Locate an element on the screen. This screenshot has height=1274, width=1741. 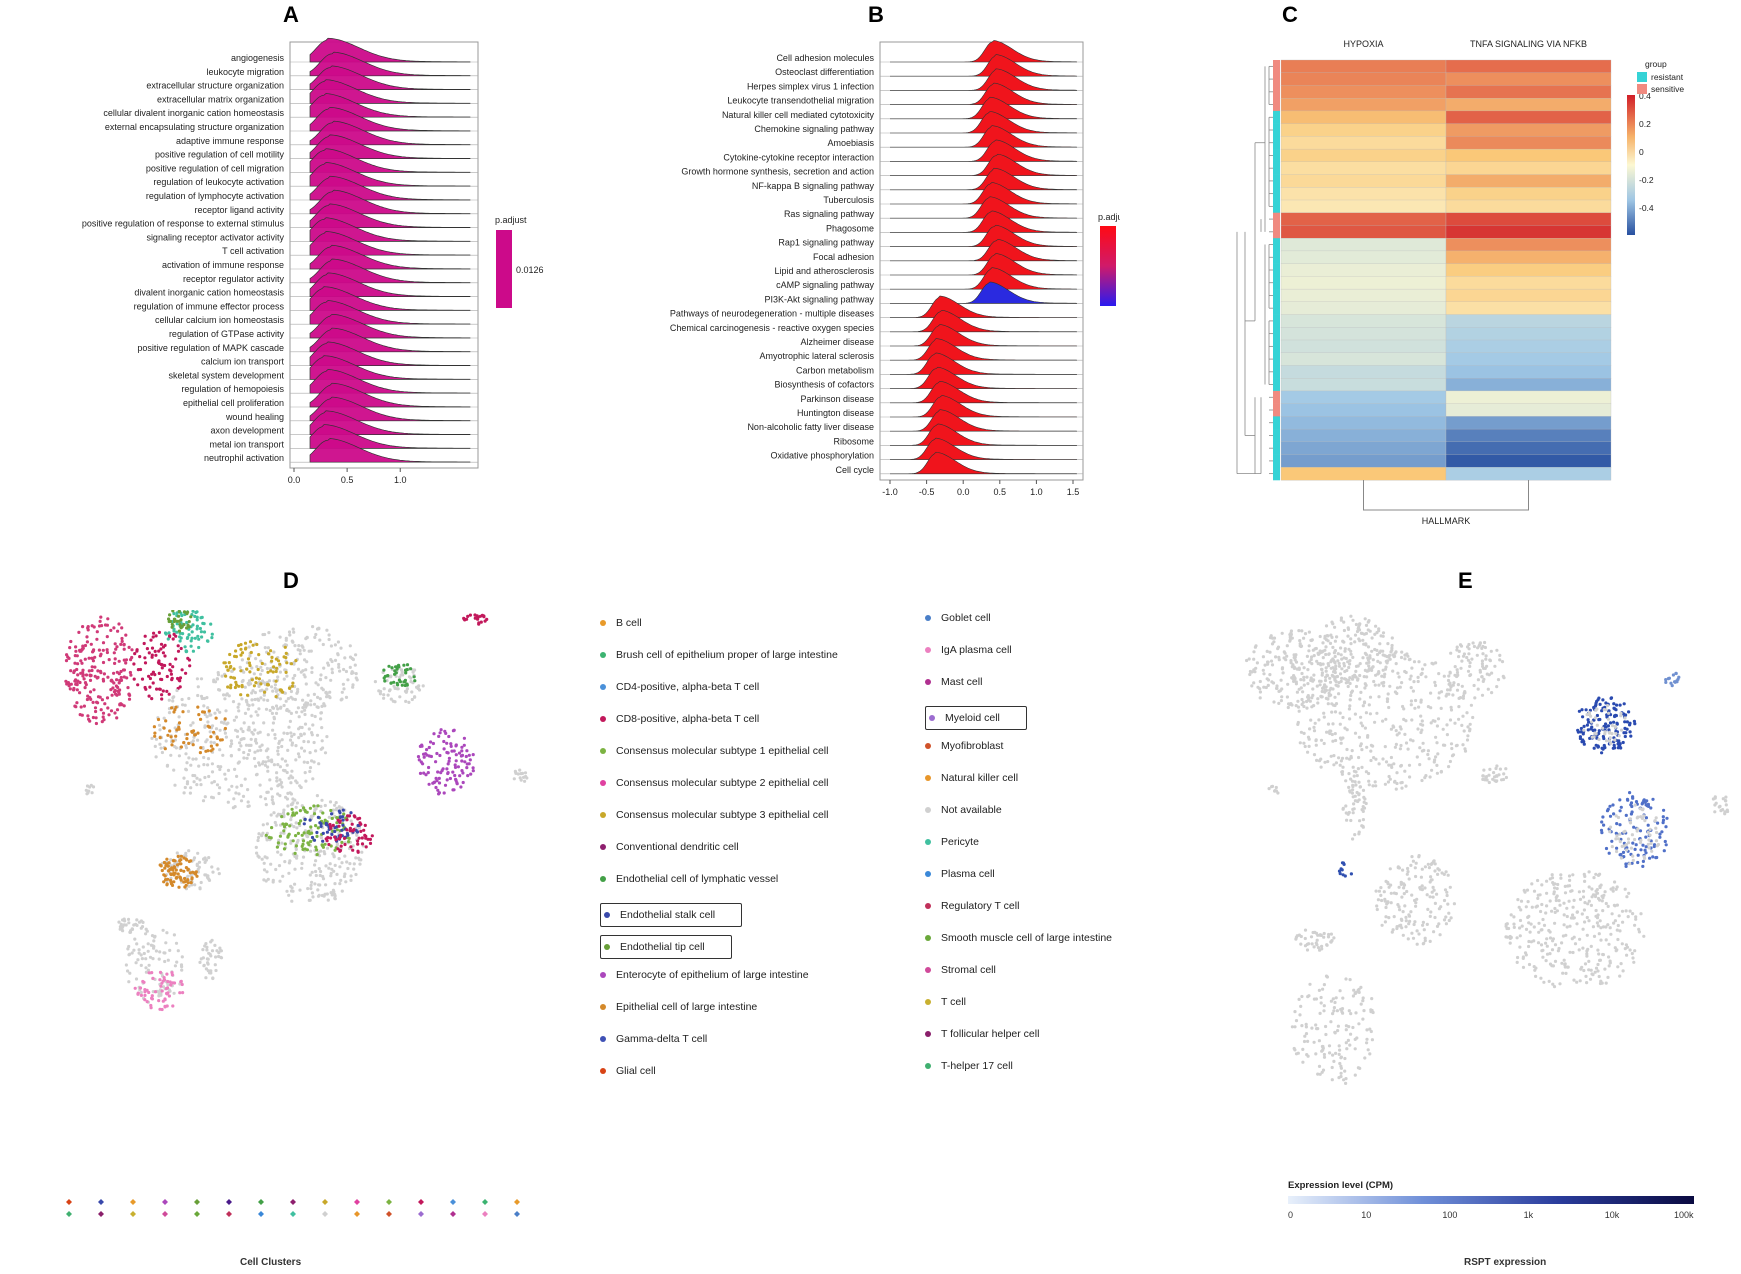
panel-a-ridge is located at coordinates (390, 340).